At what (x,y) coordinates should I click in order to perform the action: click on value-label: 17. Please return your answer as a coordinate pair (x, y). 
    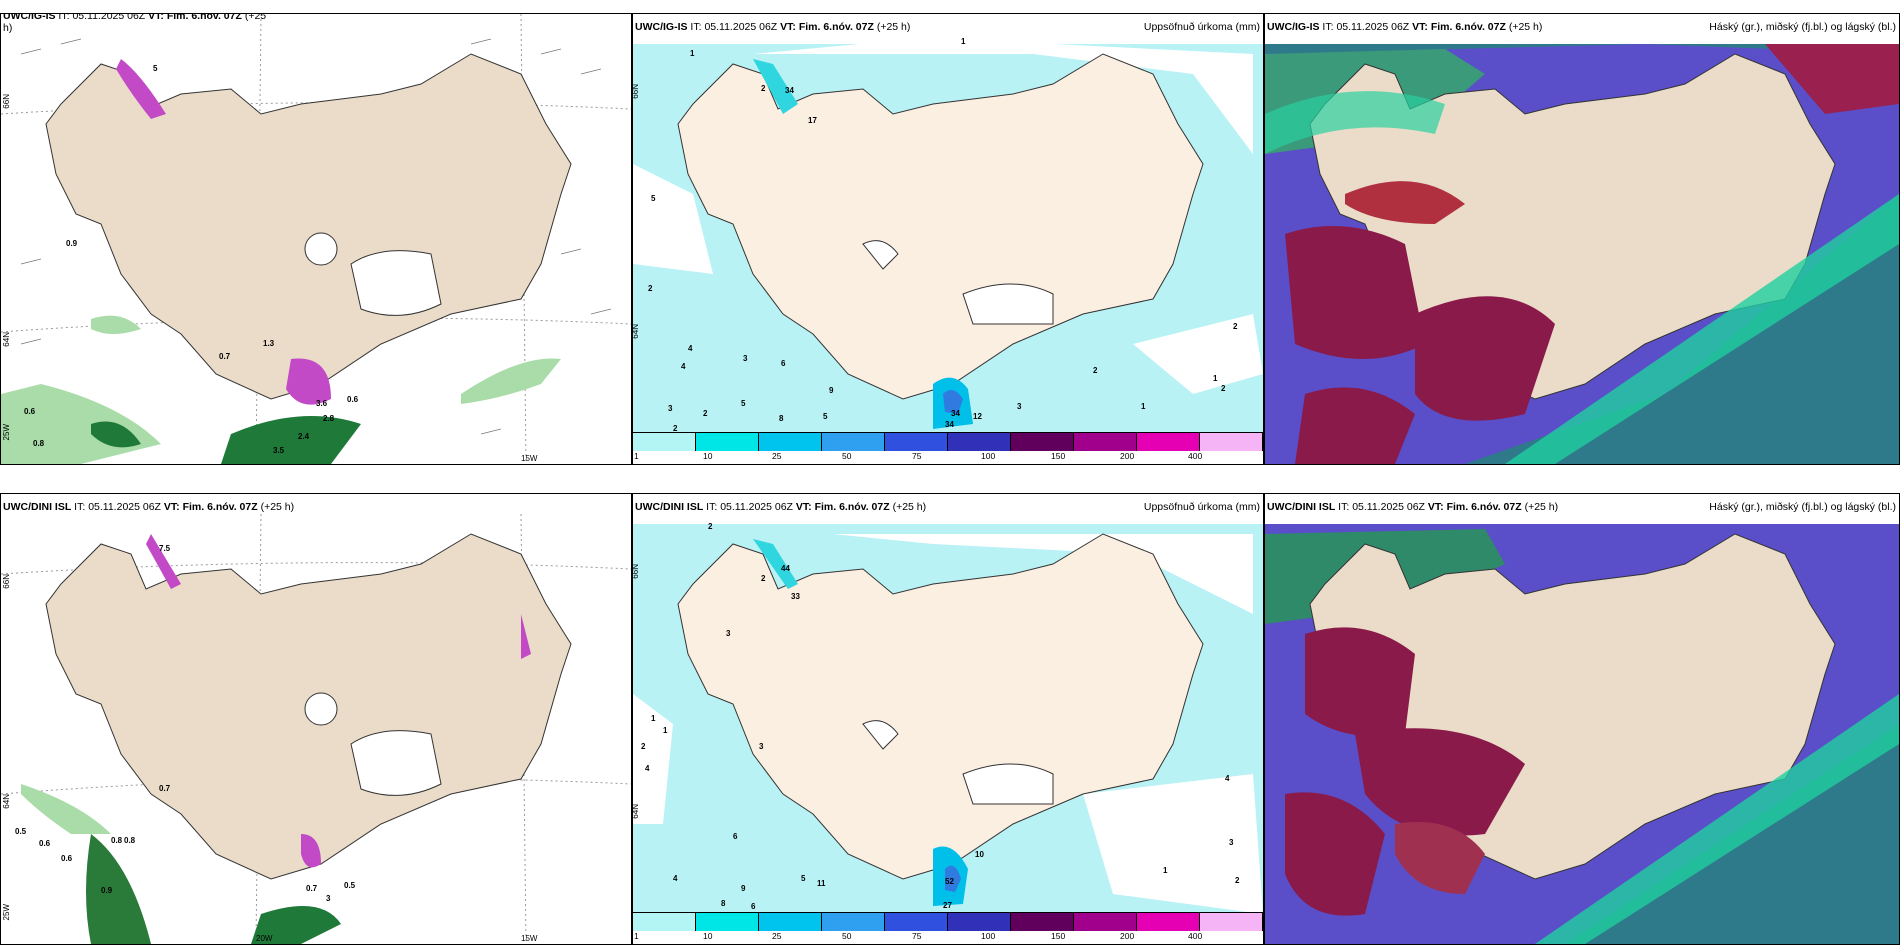
    Looking at the image, I should click on (812, 120).